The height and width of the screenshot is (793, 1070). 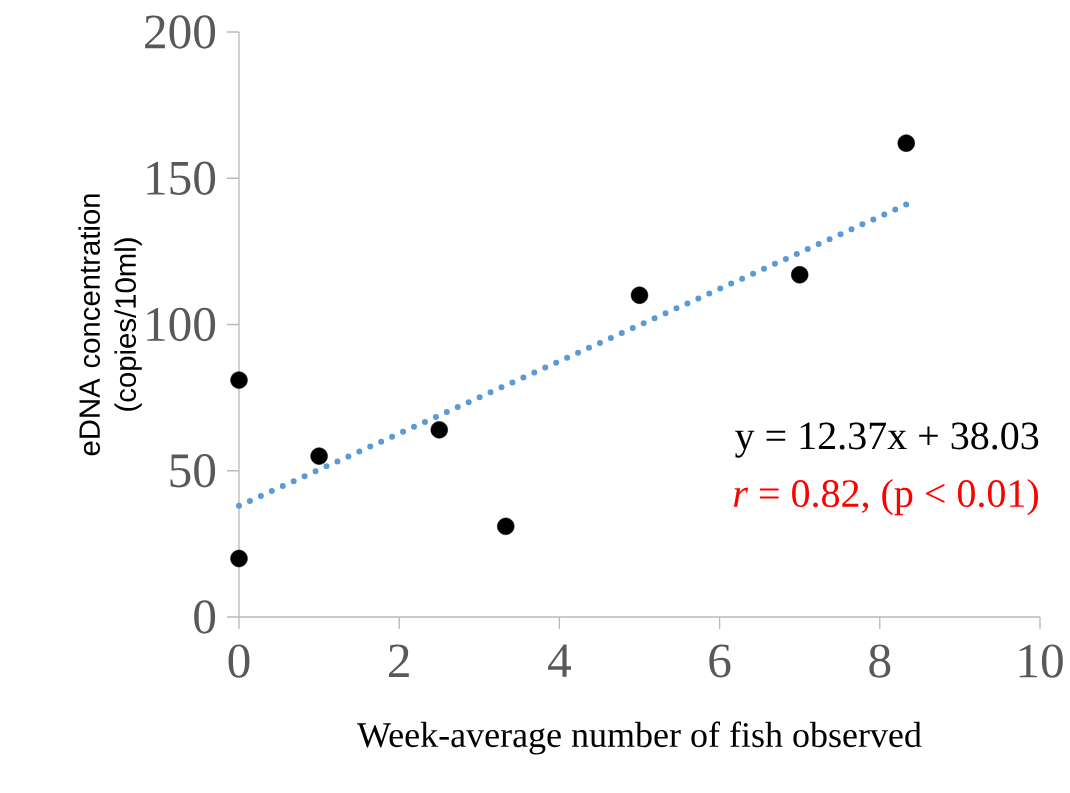 I want to click on annotation: y = 12.37x + 38.03, so click(x=887, y=440).